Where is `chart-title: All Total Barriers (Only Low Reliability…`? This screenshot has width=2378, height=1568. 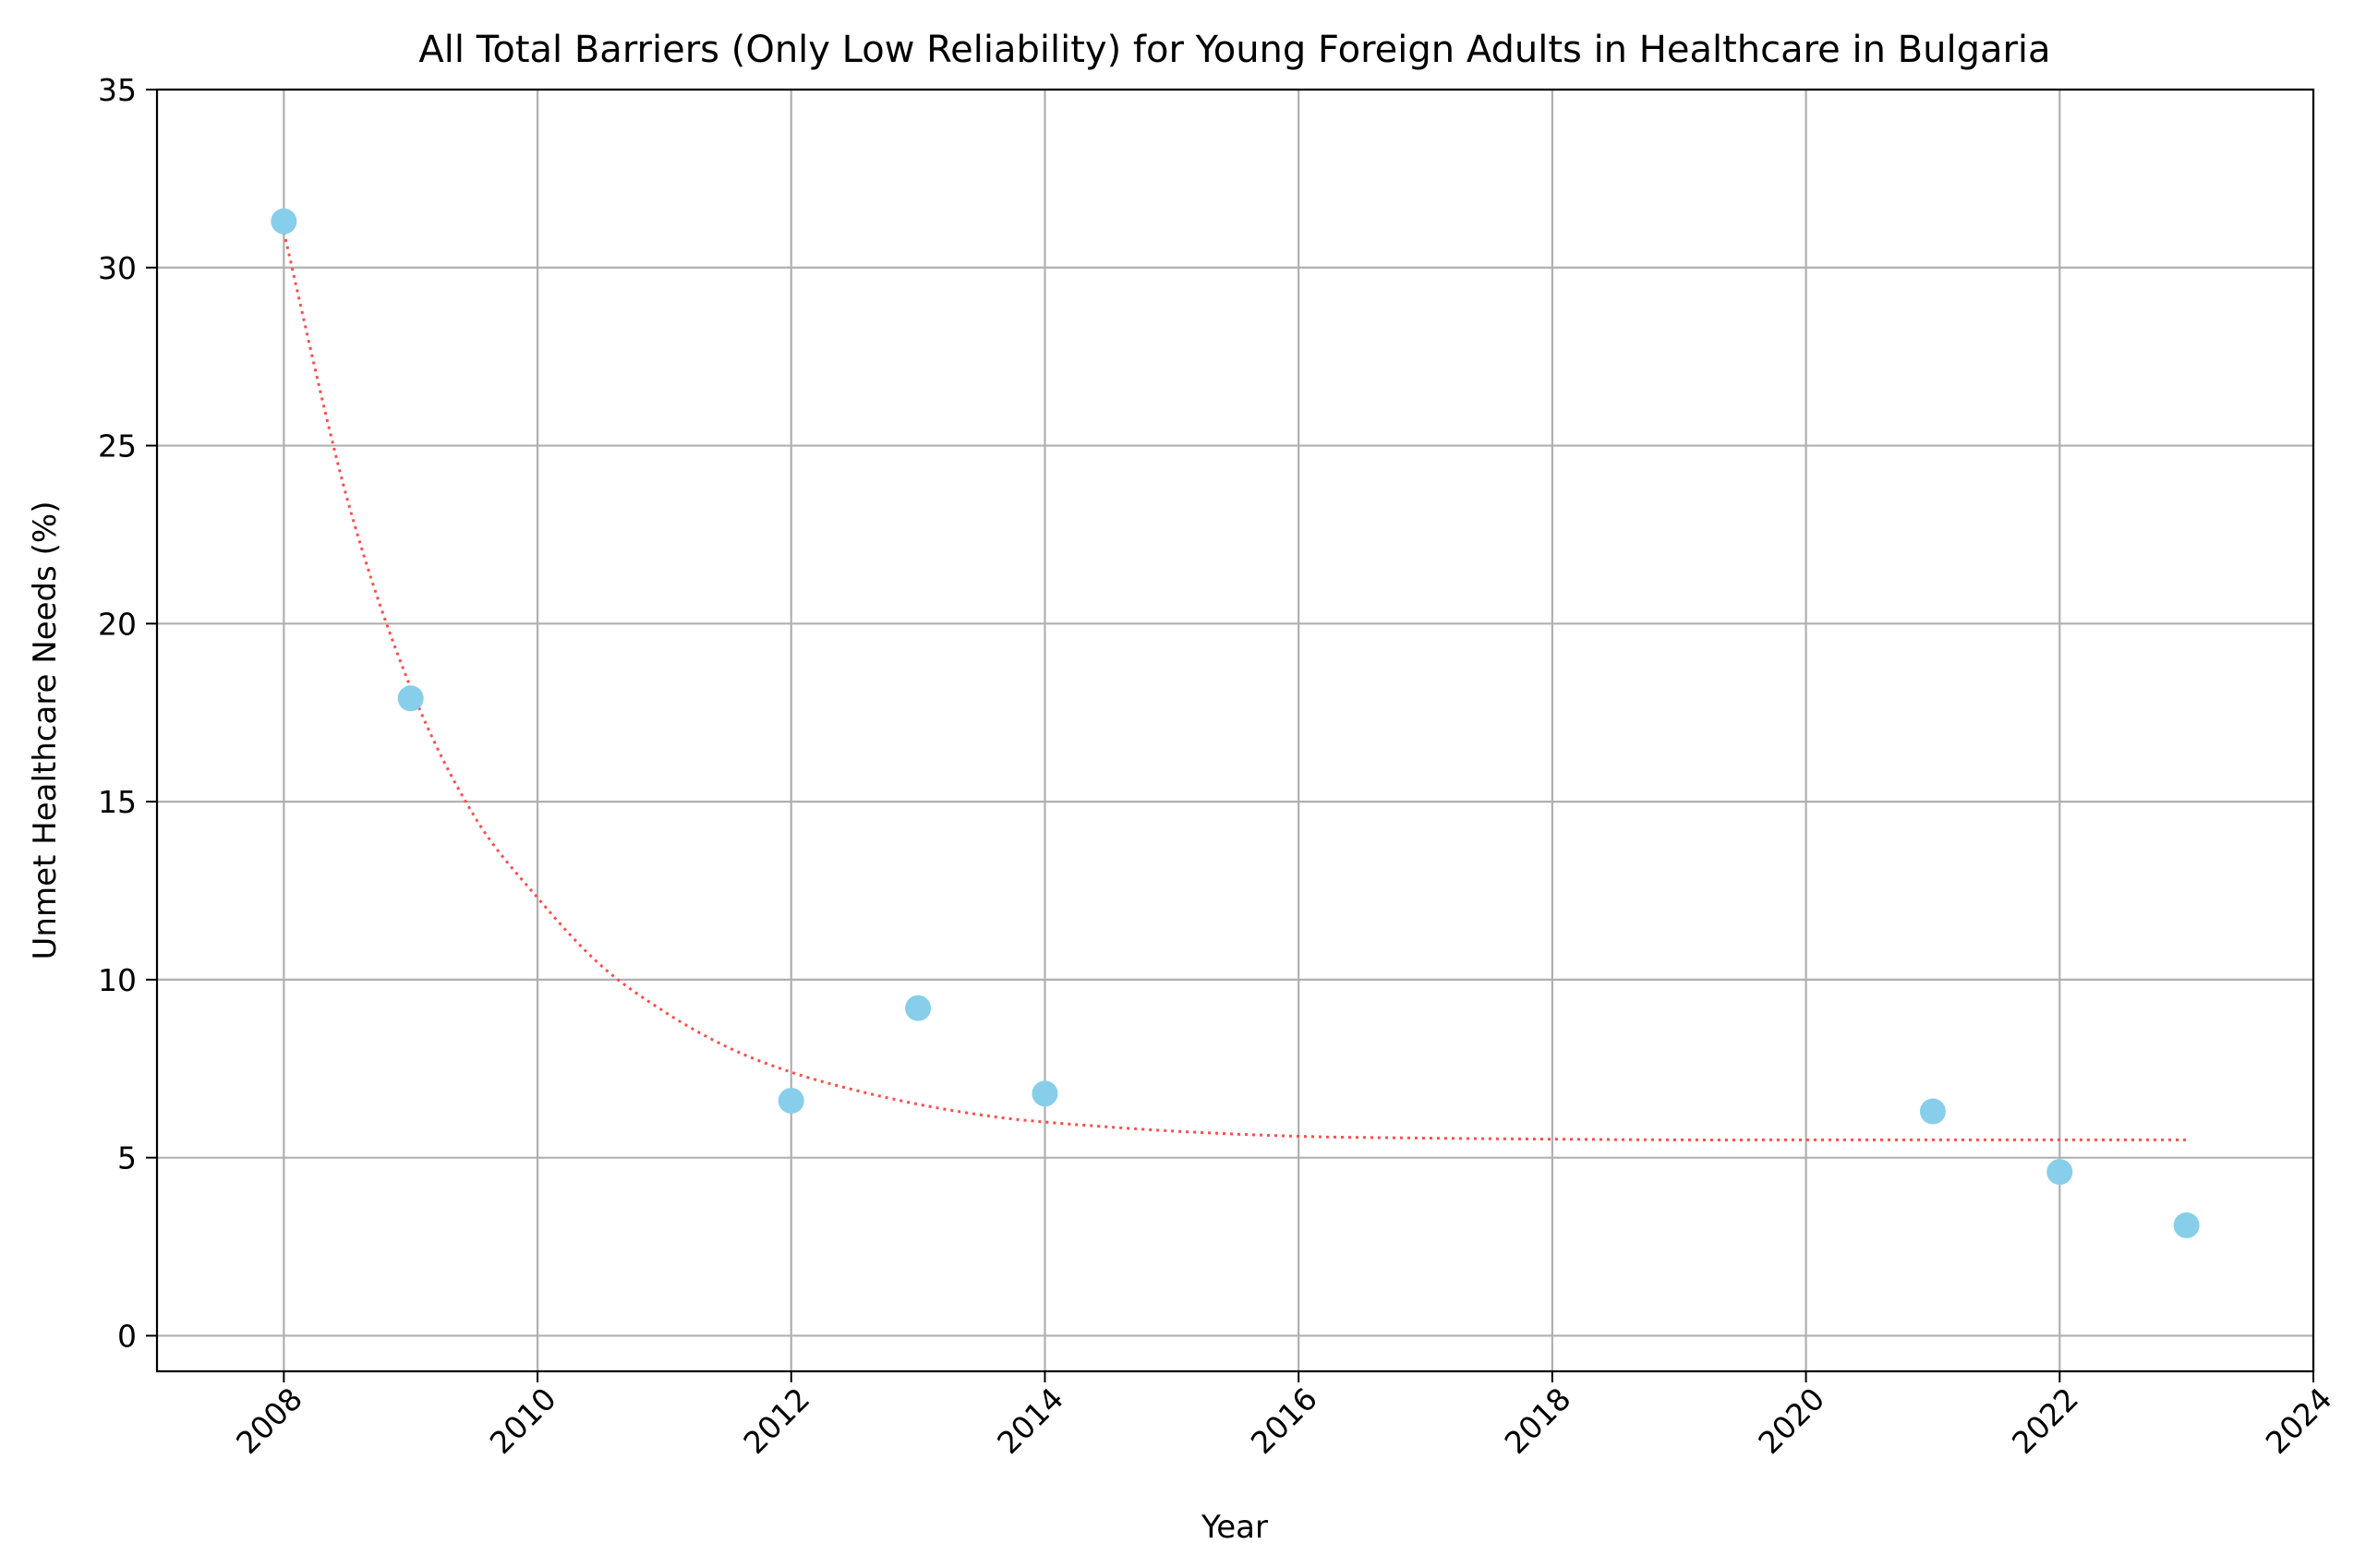 chart-title: All Total Barriers (Only Low Reliability… is located at coordinates (1234, 50).